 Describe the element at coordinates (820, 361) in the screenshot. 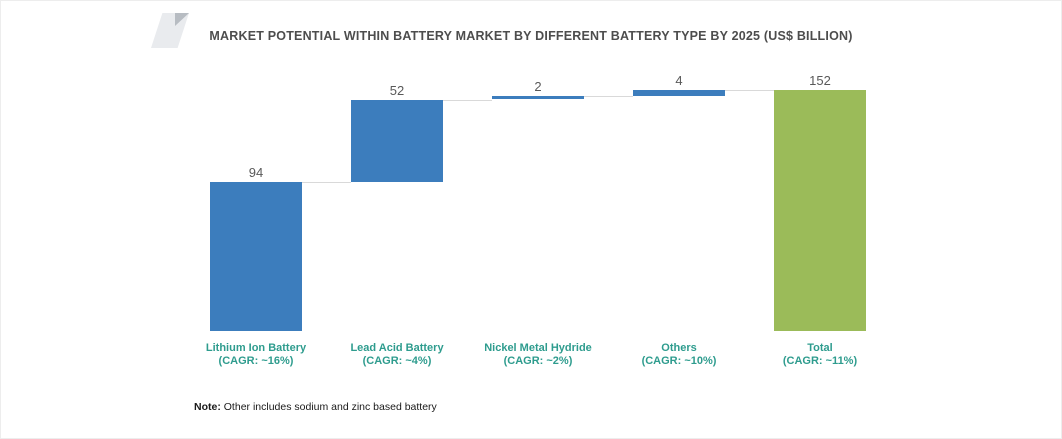

I see `category-cagr: (CAGR: ~11%)` at that location.